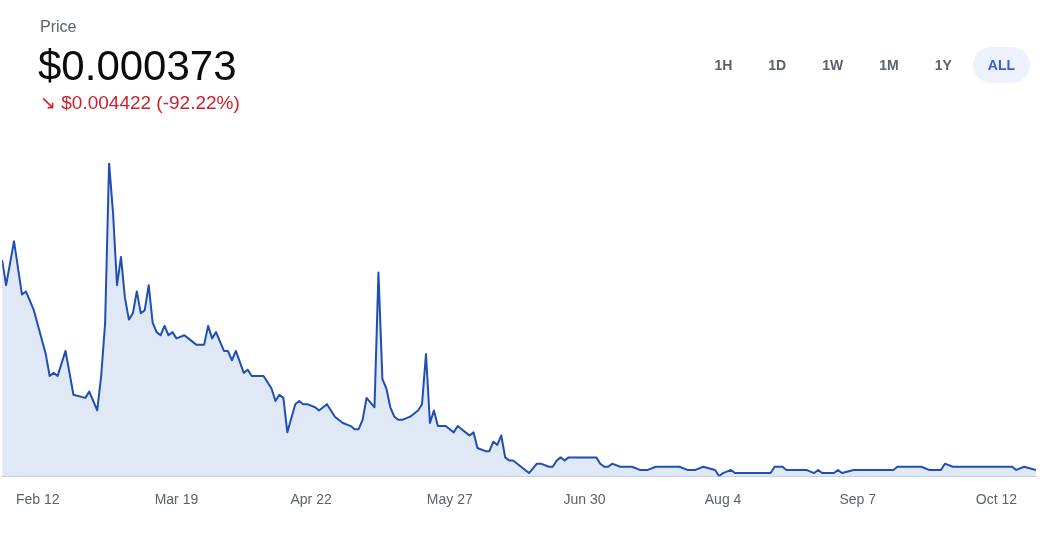 The image size is (1060, 533). Describe the element at coordinates (38, 499) in the screenshot. I see `x-tick-label: Feb 12` at that location.